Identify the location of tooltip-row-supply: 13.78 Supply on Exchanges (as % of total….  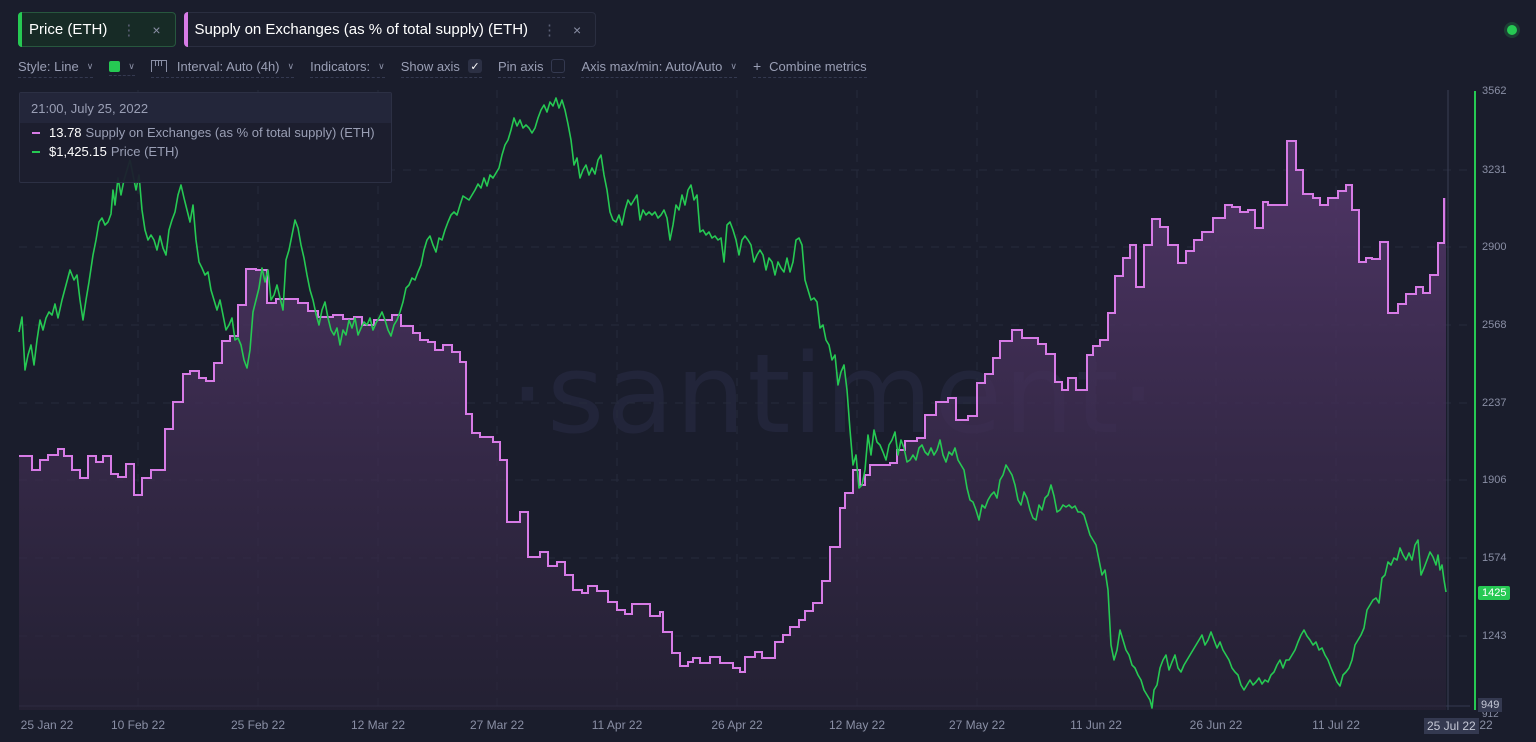
(205, 132).